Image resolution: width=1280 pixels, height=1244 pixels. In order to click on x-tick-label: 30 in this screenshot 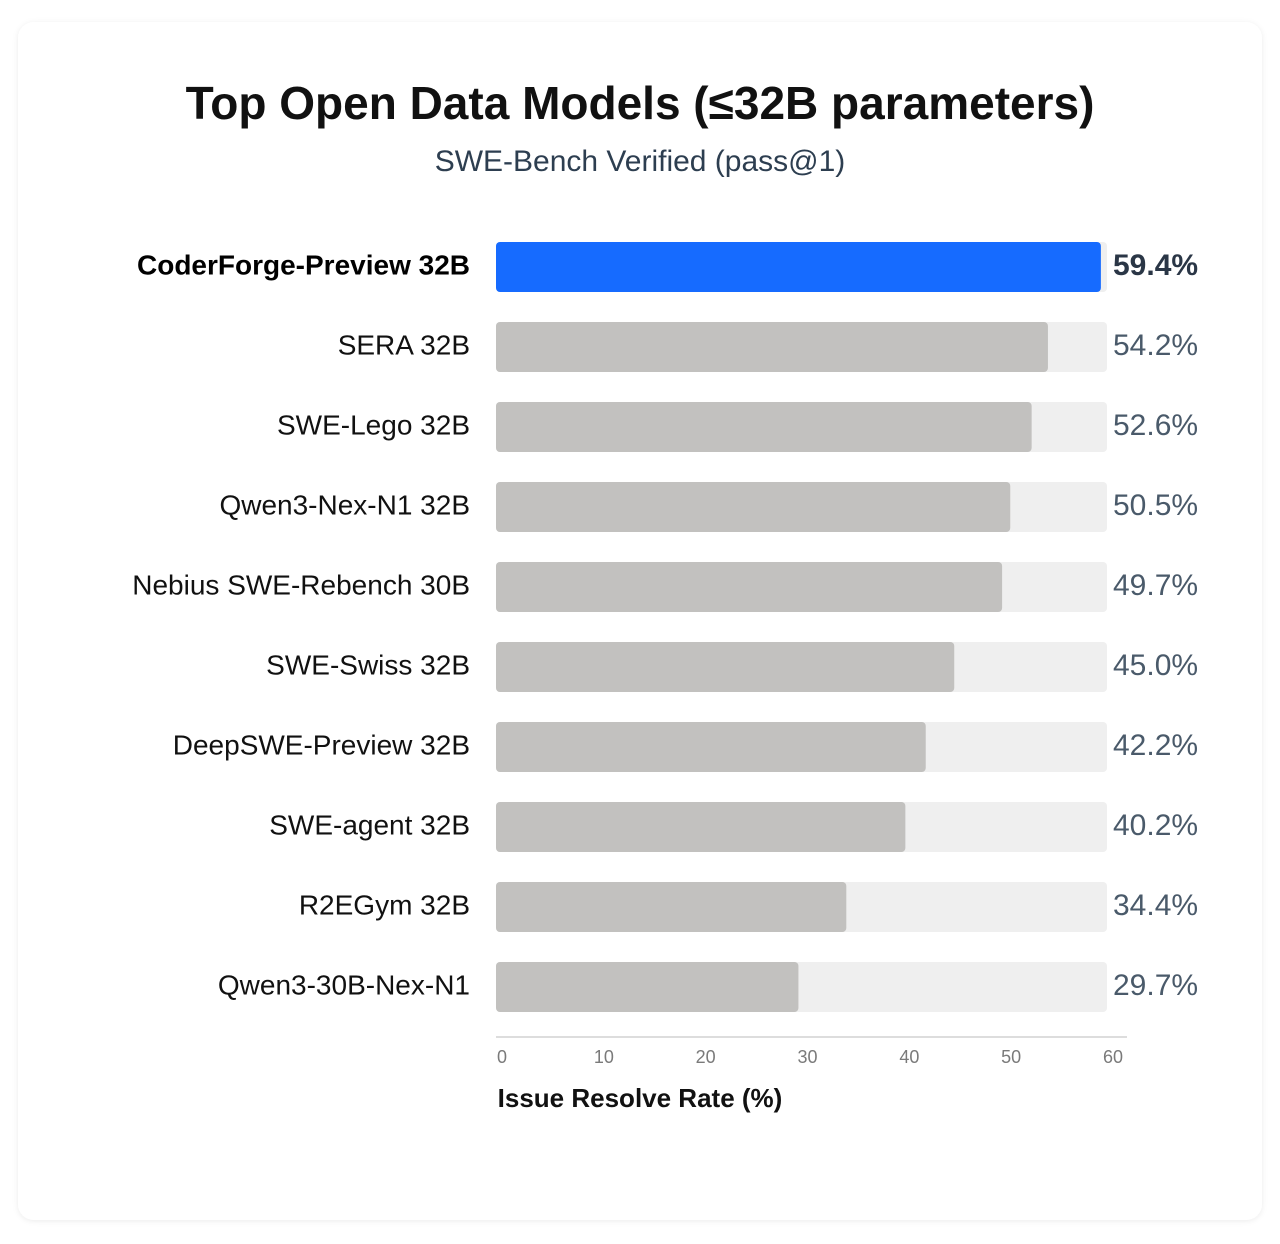, I will do `click(807, 1057)`.